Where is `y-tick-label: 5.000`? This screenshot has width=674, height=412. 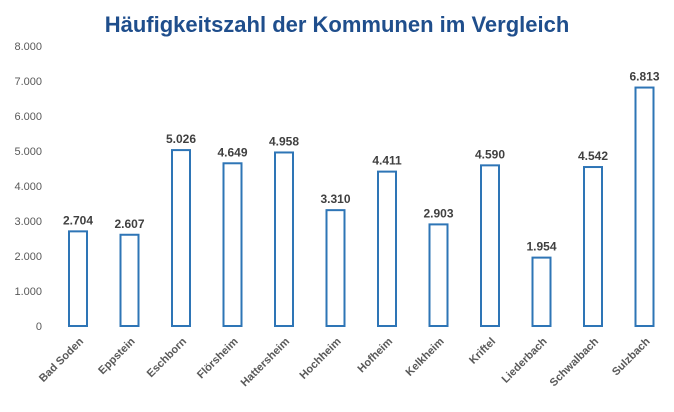
y-tick-label: 5.000 is located at coordinates (28, 152).